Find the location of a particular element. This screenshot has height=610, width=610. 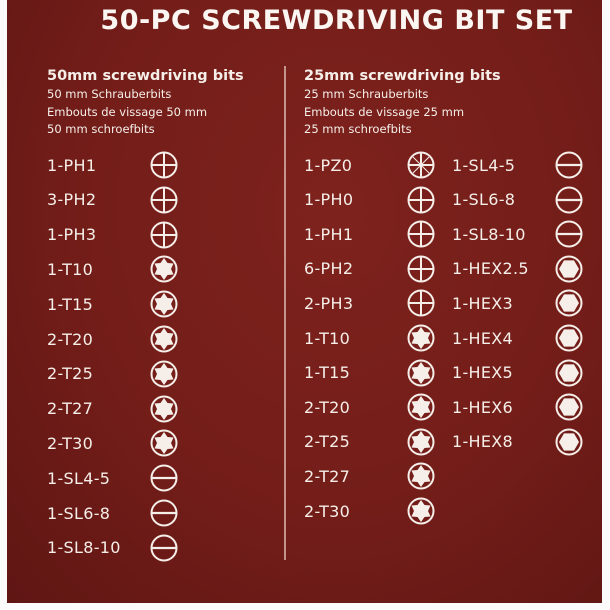

bit-label: 1-HEX3 is located at coordinates (483, 303).